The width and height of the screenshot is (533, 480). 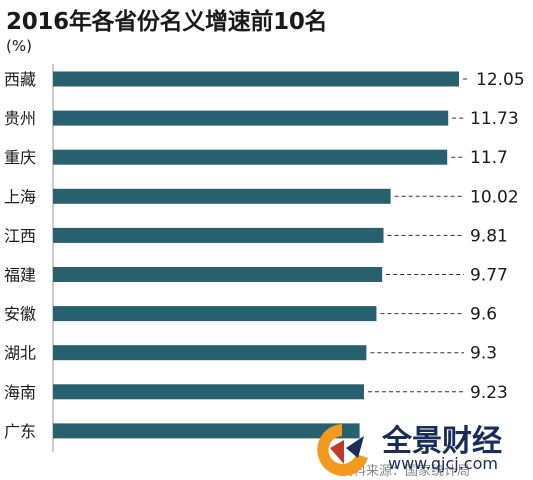 I want to click on value-label: 12.05, so click(x=500, y=80).